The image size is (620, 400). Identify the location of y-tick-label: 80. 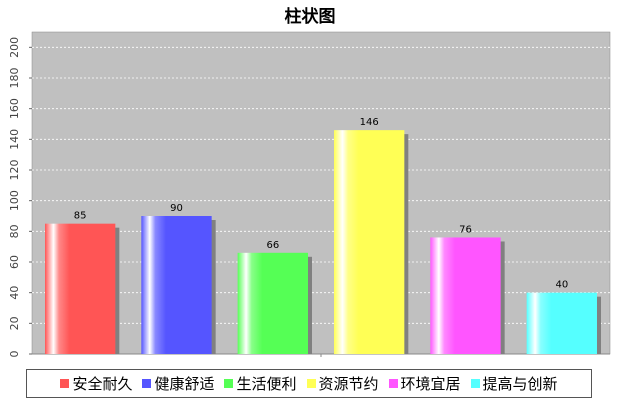
(14, 231).